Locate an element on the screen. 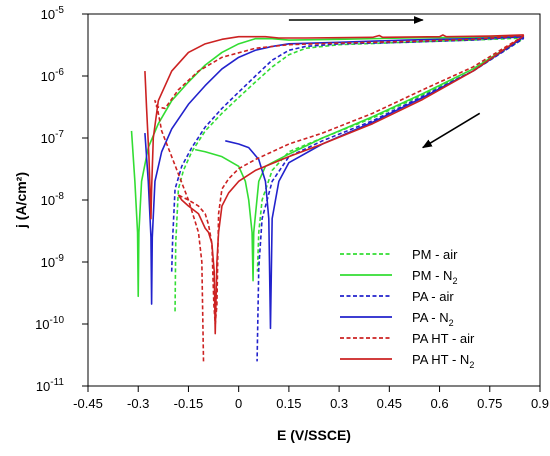 The image size is (550, 456). y-axis-ticks: 10⁻¹¹ 10⁻¹⁰ 10⁻⁹ 10⁻⁸ 10⁻⁷ 10⁻⁶ 10⁻⁵ is located at coordinates (61, 199).